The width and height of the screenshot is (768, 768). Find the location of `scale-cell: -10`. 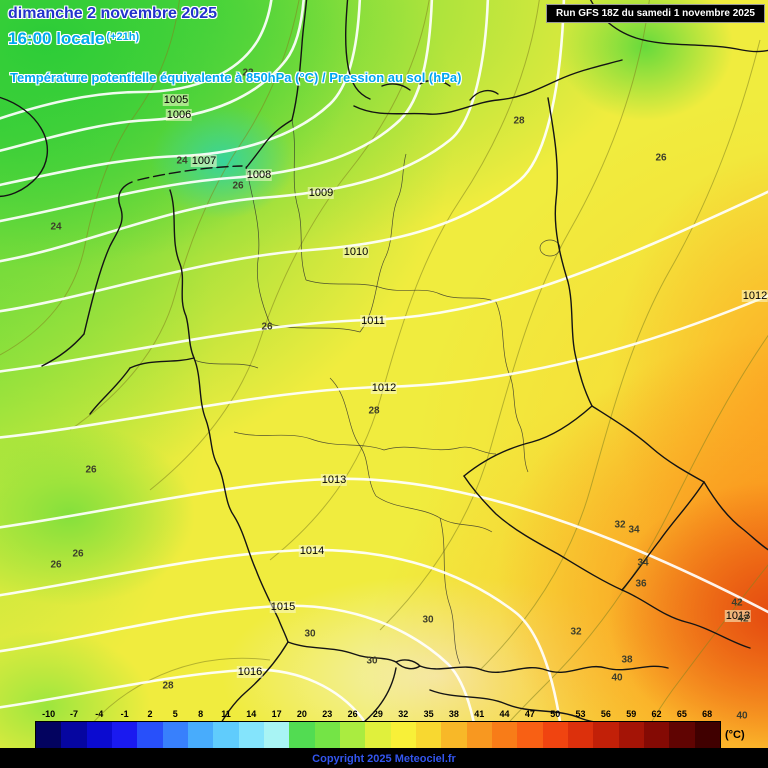

scale-cell: -10 is located at coordinates (49, 728).